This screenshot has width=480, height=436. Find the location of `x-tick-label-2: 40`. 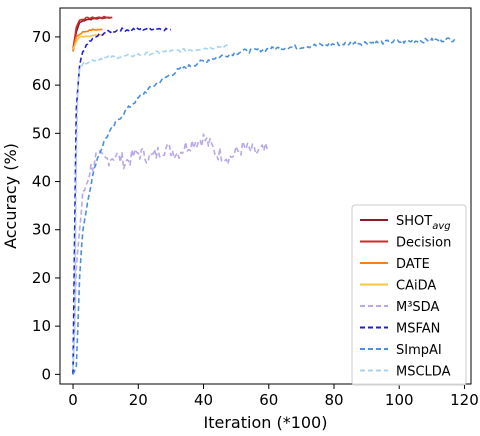

x-tick-label-2: 40 is located at coordinates (203, 400).